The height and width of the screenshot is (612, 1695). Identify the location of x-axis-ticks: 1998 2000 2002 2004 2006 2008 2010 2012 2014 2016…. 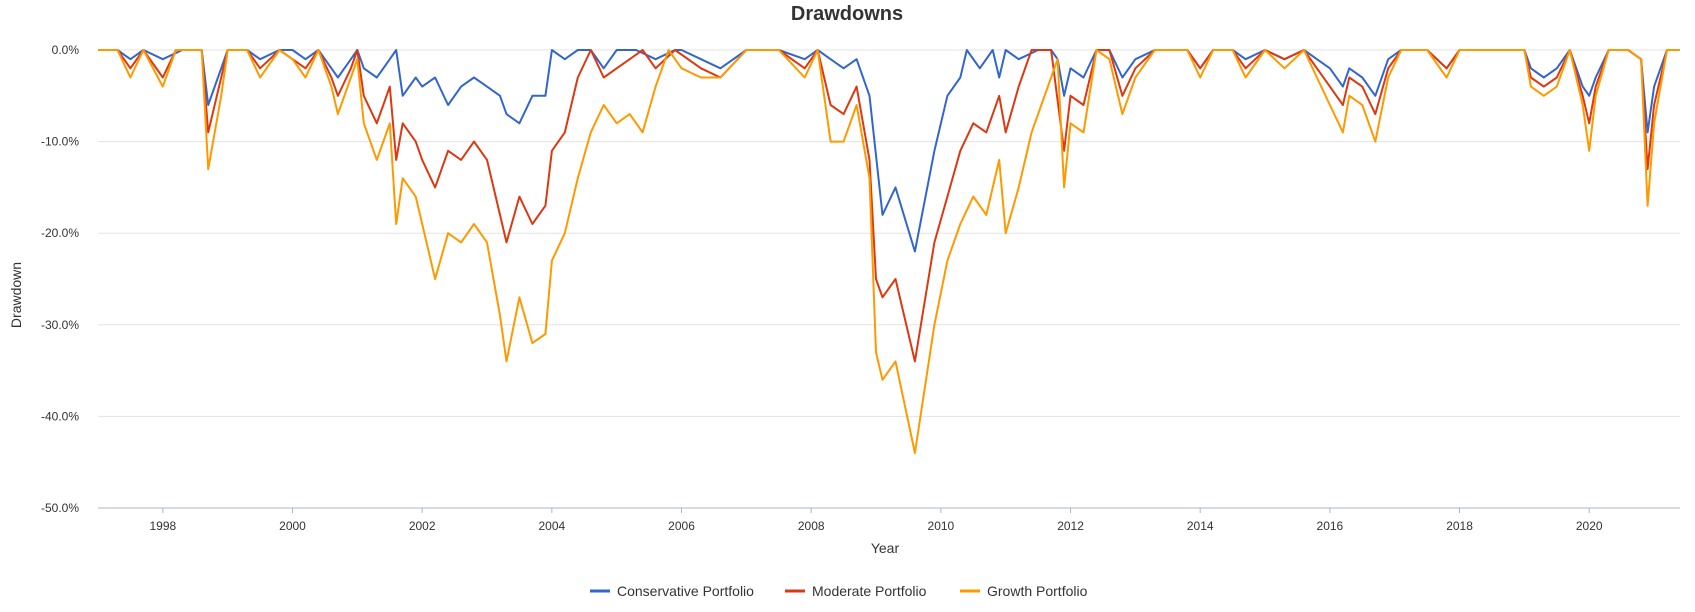
(876, 520).